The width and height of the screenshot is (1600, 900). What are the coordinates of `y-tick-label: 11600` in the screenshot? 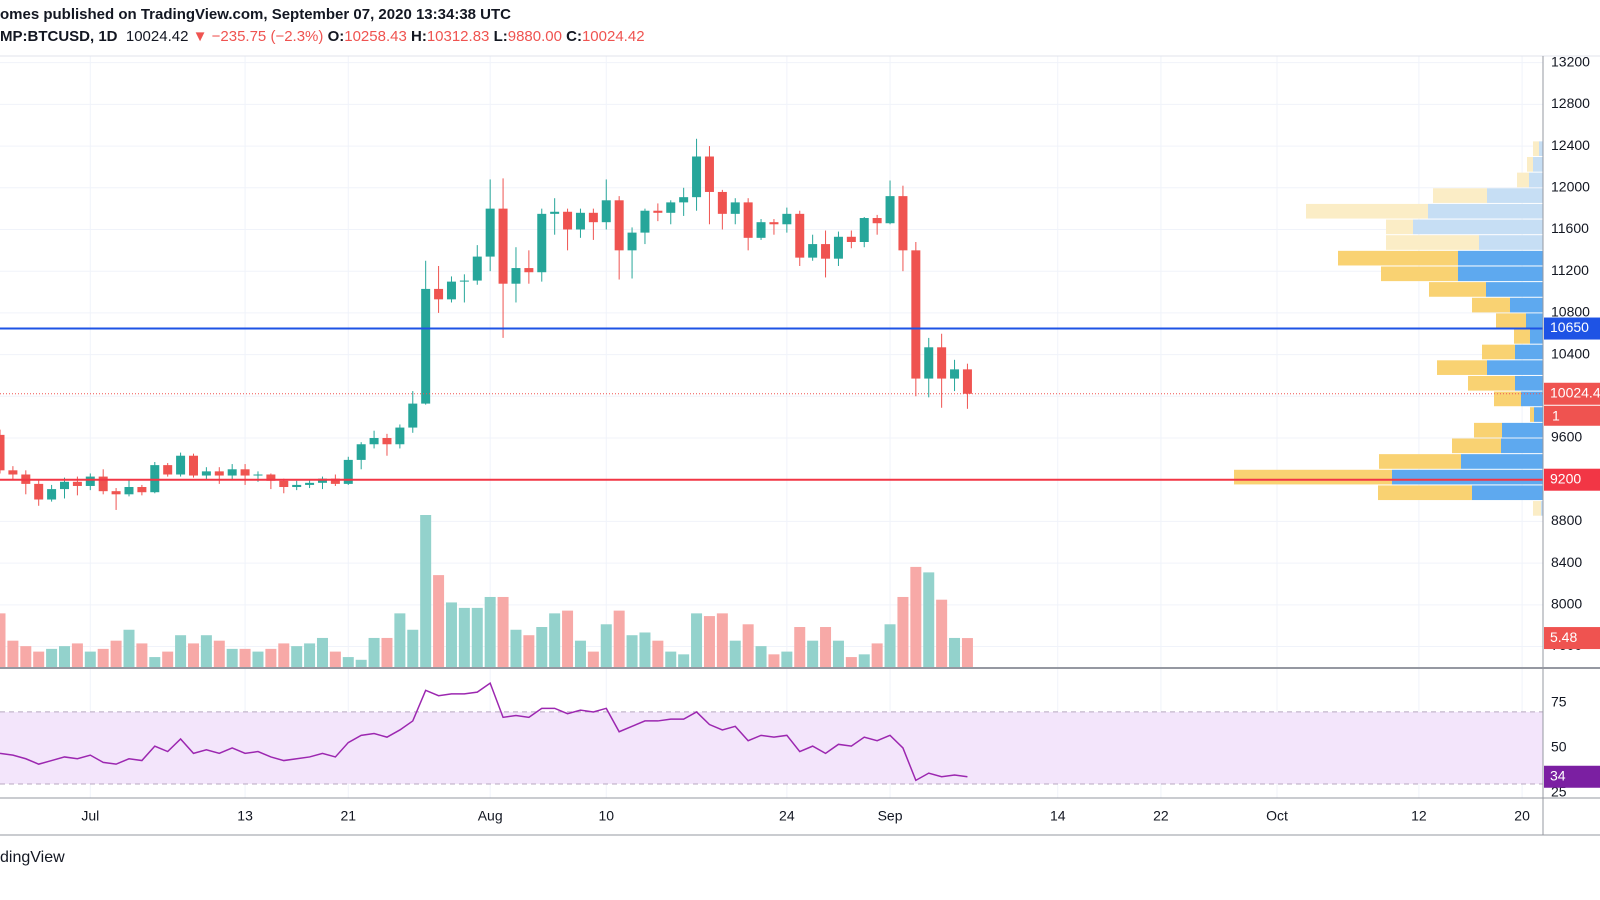 It's located at (1570, 228).